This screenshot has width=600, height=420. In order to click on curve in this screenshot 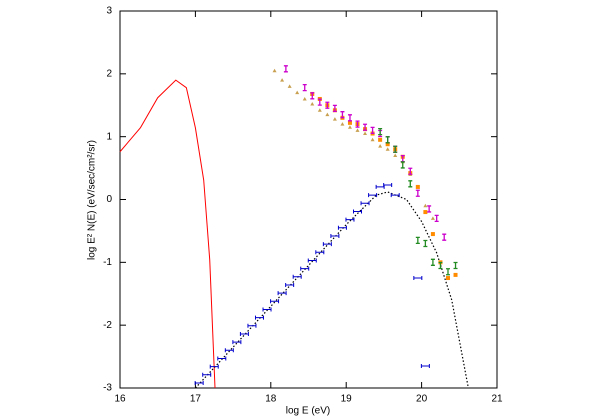, I will do `click(167, 234)`.